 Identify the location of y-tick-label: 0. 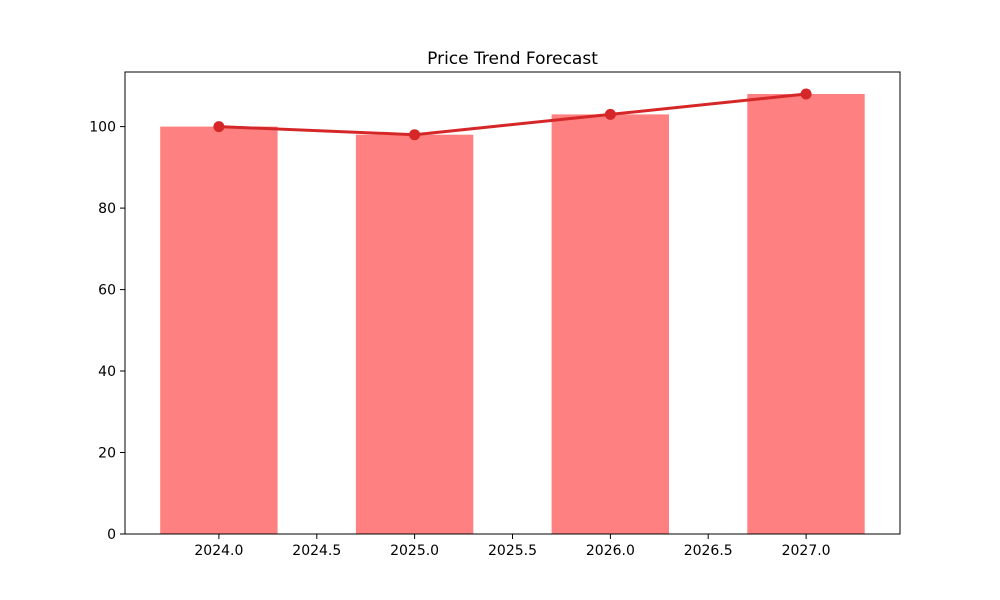
(111, 535).